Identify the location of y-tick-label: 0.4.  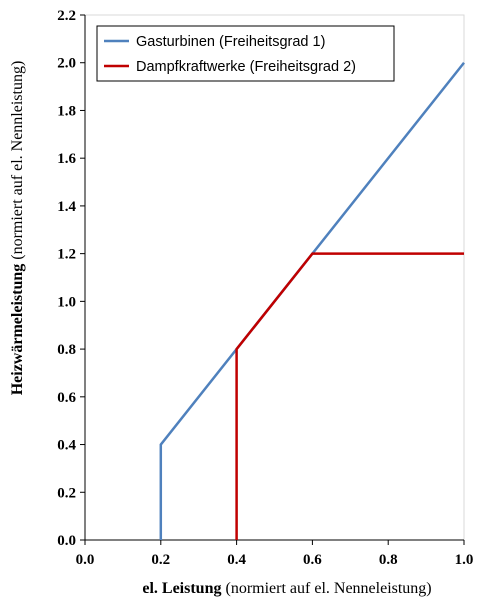
(66, 446).